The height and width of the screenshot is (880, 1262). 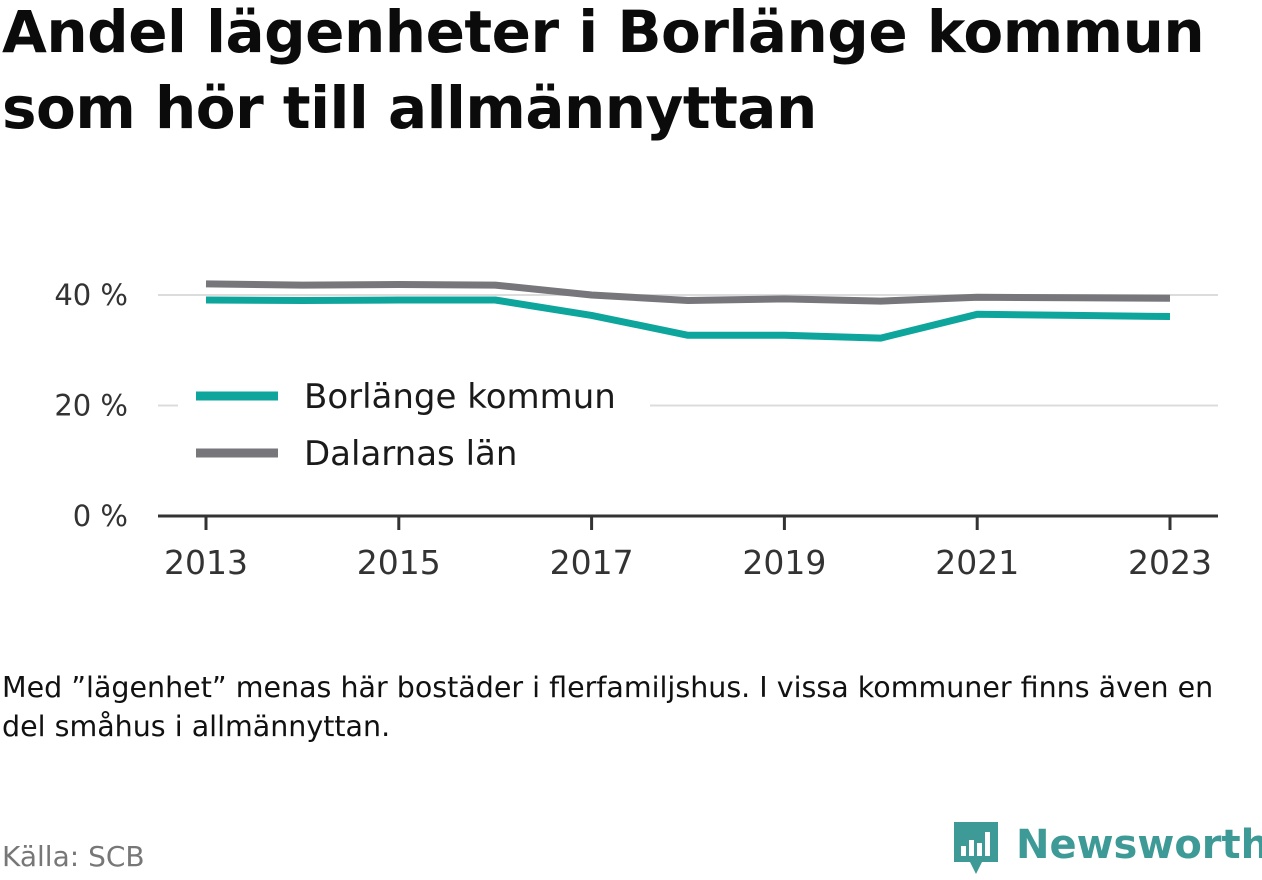 What do you see at coordinates (399, 562) in the screenshot?
I see `x-tick-label: 2015` at bounding box center [399, 562].